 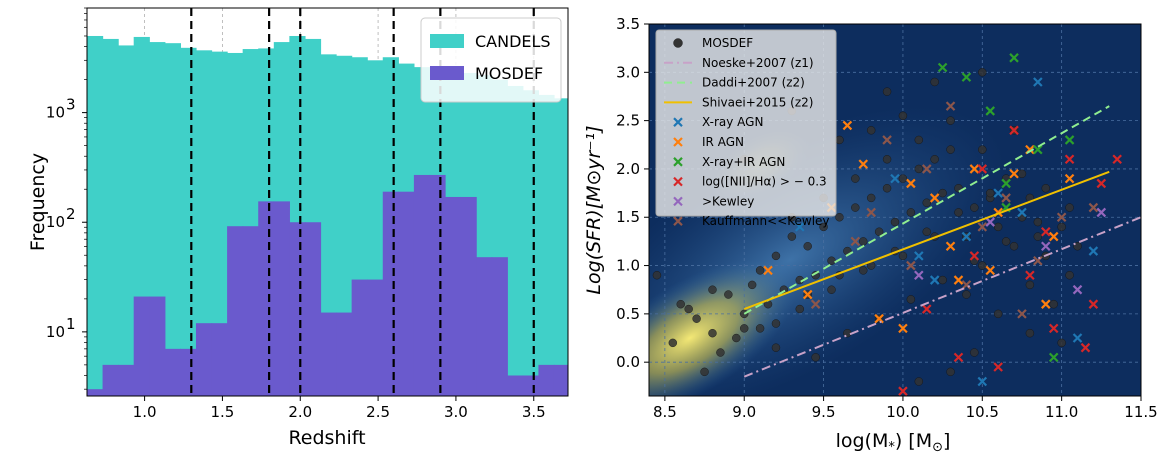 What do you see at coordinates (326, 438) in the screenshot?
I see `histogram-xlabel: Redshift` at bounding box center [326, 438].